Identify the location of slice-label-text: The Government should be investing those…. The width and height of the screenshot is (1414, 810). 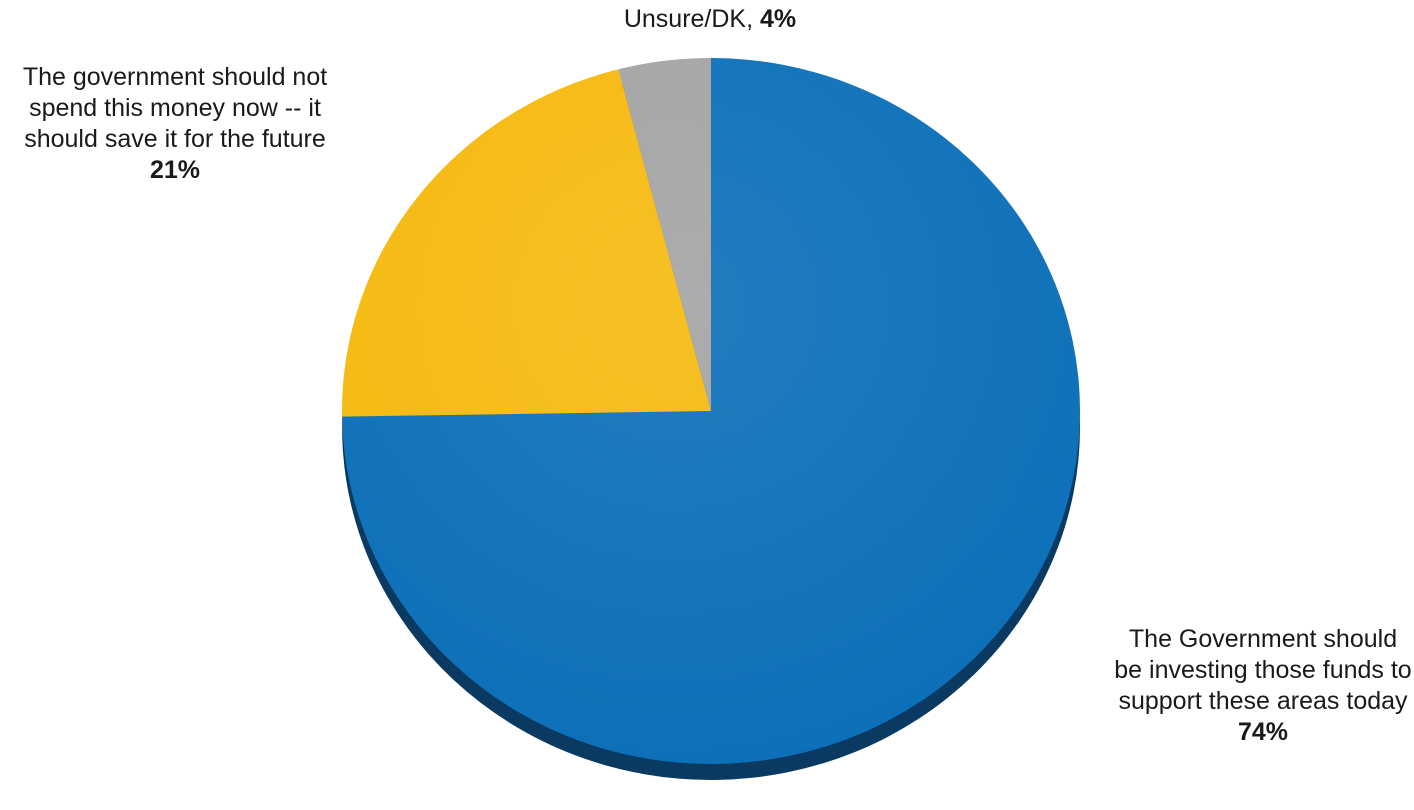
(1263, 670).